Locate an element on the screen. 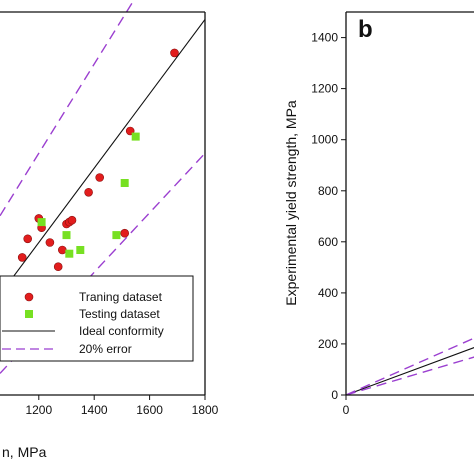 Image resolution: width=474 pixels, height=474 pixels. panel-b-y-tick-label: 800 is located at coordinates (328, 191).